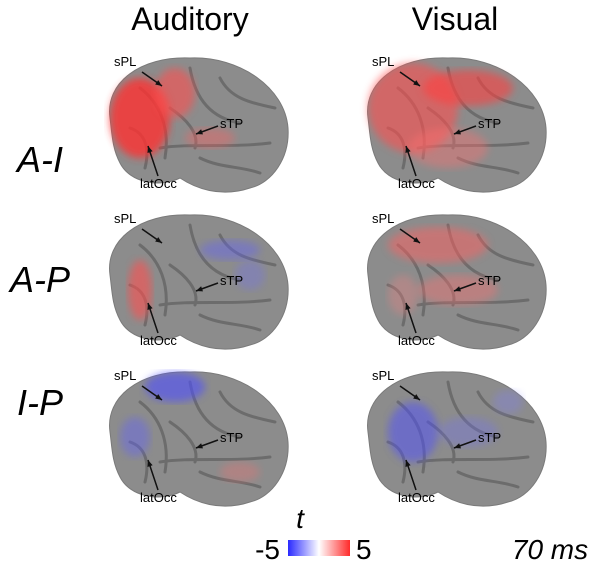 This screenshot has width=600, height=571. I want to click on colorbar-min: -5, so click(267, 549).